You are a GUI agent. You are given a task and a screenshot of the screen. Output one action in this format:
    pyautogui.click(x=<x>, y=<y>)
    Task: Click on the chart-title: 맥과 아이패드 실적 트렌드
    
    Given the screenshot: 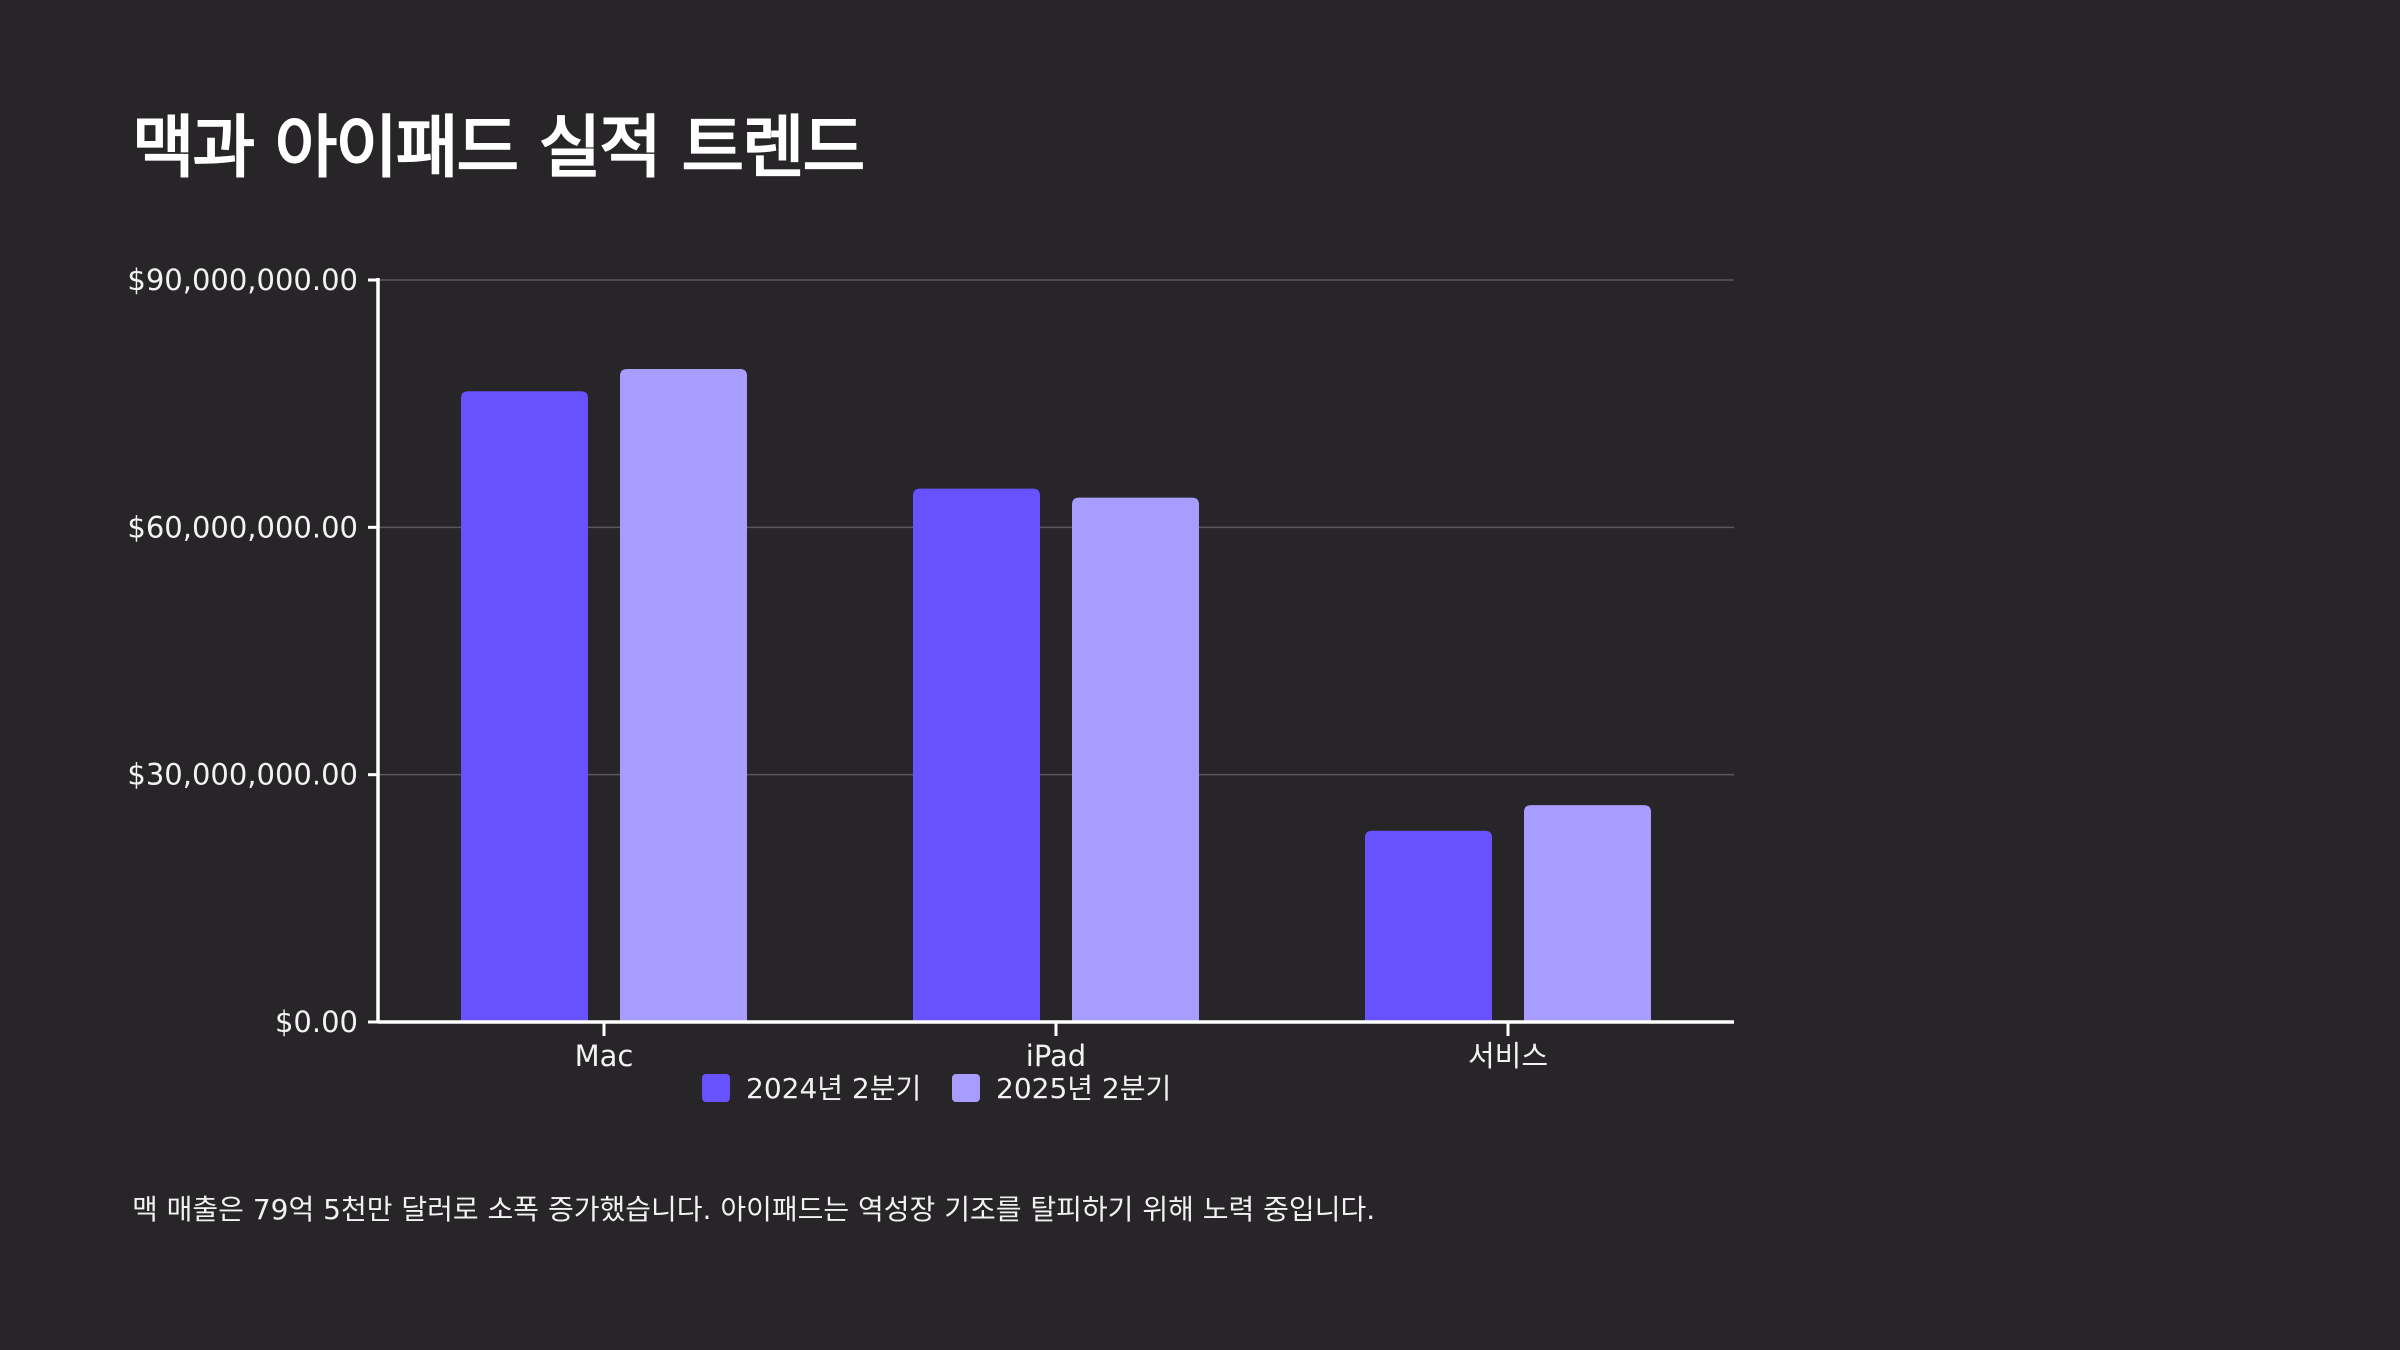 What is the action you would take?
    pyautogui.click(x=498, y=148)
    